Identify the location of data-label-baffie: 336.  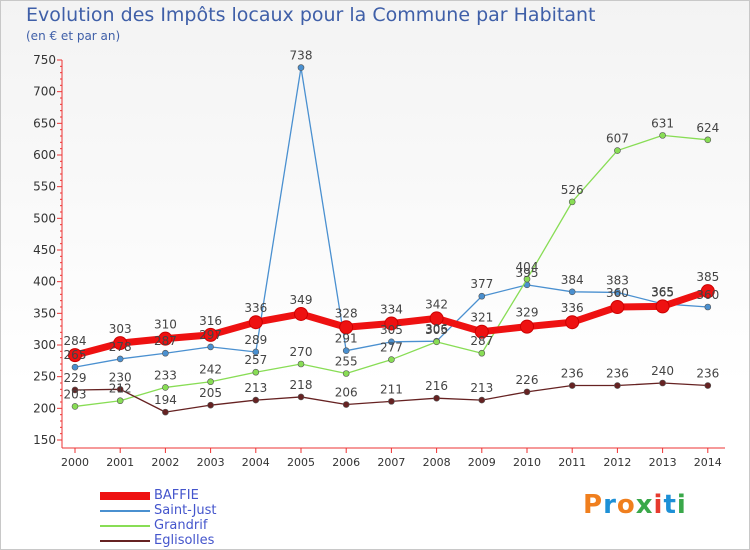
(572, 308).